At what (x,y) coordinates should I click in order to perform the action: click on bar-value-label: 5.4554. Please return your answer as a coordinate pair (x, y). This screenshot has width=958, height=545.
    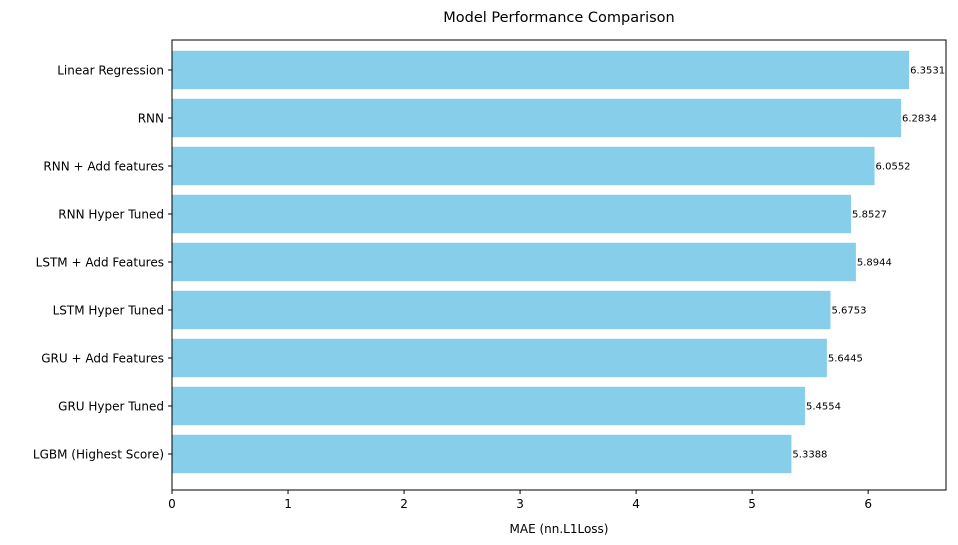
    Looking at the image, I should click on (823, 407).